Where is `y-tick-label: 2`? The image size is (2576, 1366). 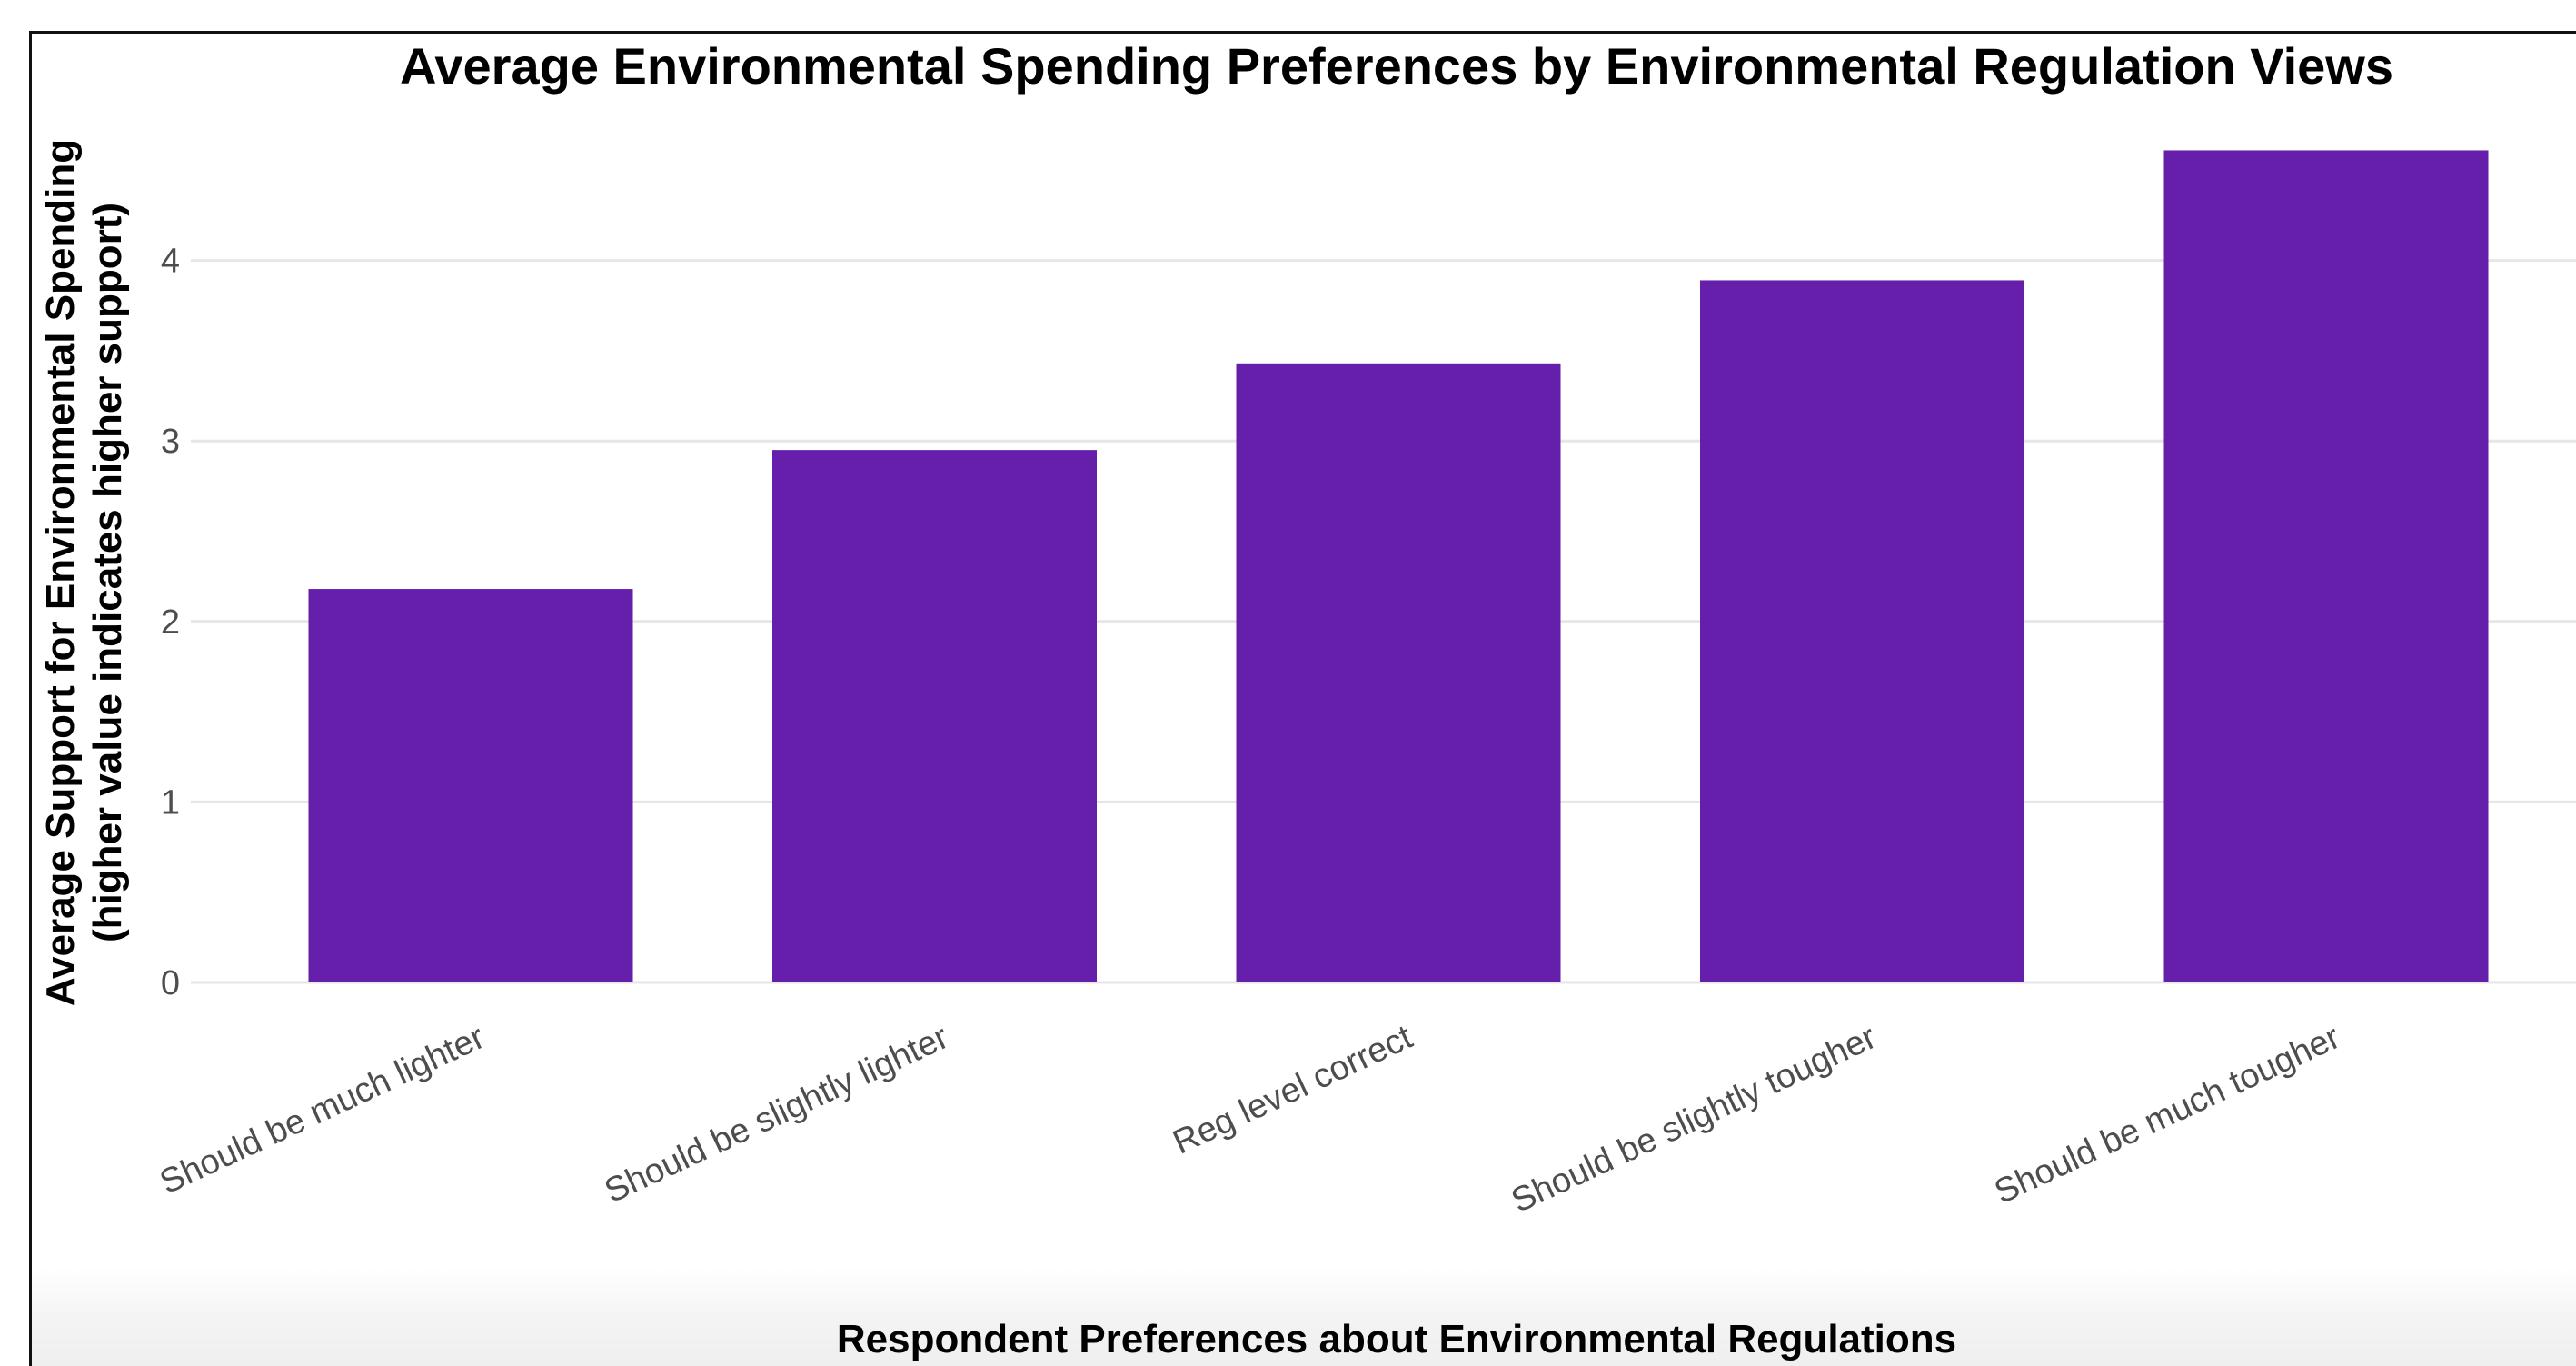
y-tick-label: 2 is located at coordinates (171, 623).